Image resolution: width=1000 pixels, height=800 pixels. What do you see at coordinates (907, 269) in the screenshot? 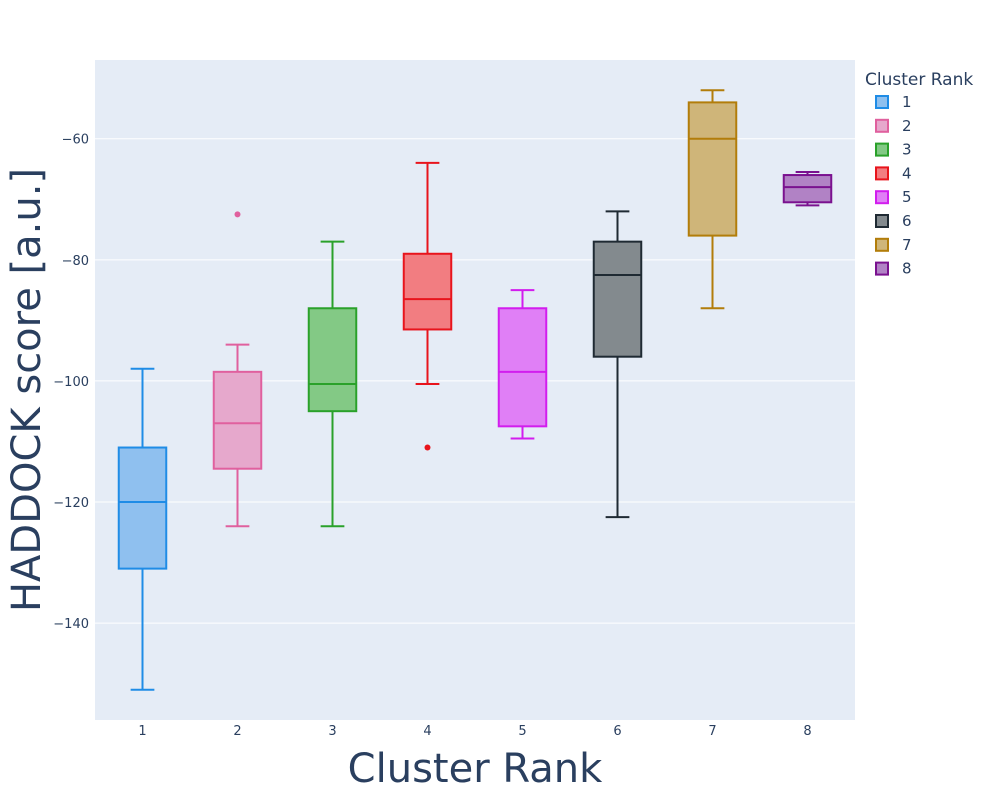
I see `legend-label: 8` at bounding box center [907, 269].